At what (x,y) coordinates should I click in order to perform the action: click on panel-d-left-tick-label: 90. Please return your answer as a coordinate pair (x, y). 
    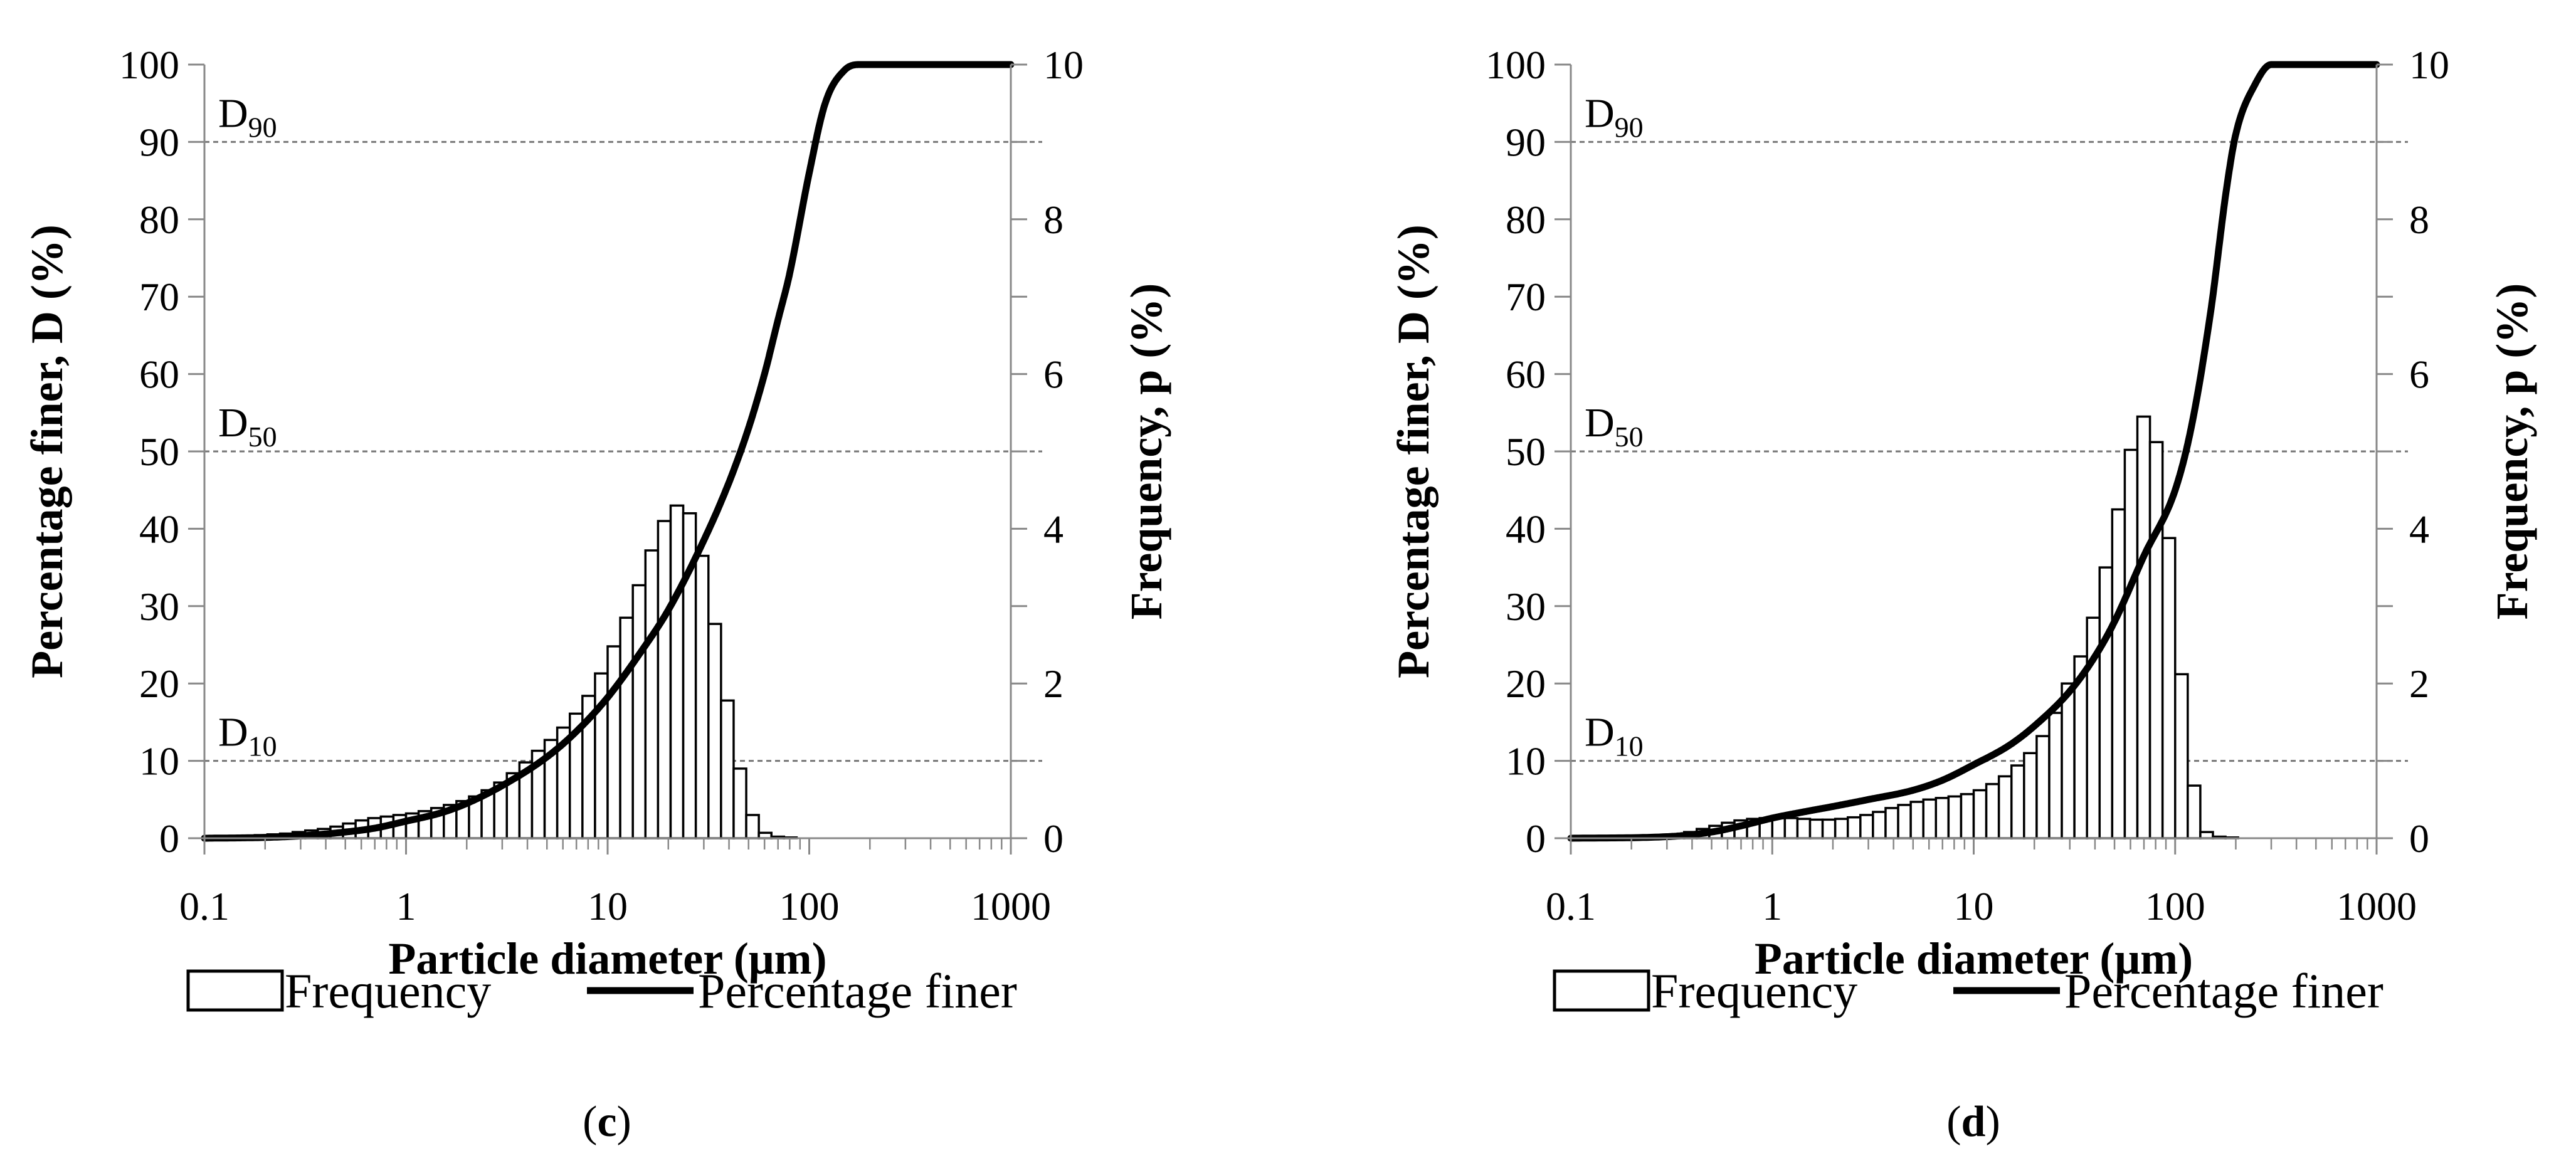
    Looking at the image, I should click on (1526, 142).